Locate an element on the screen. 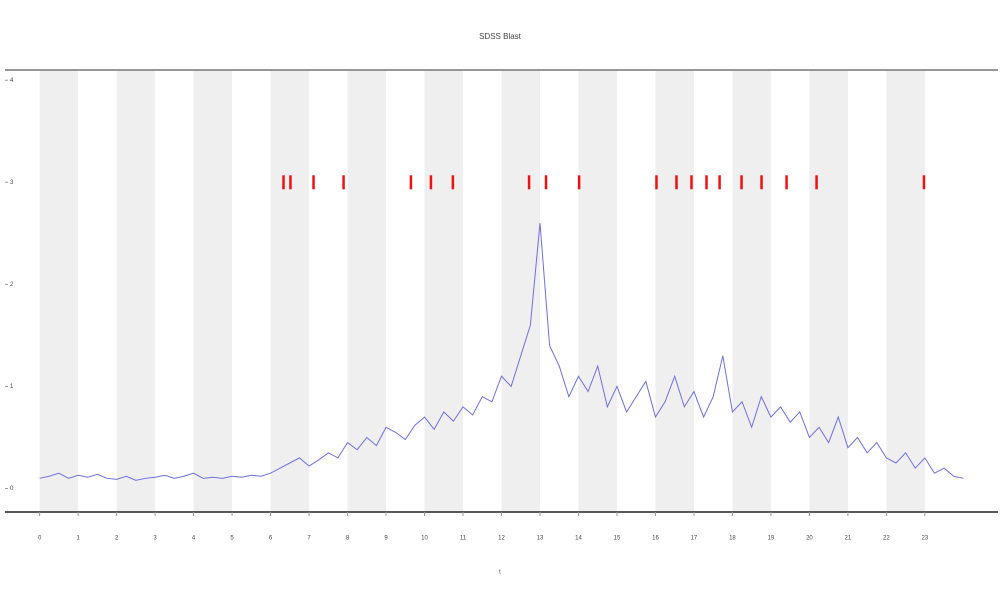  x-tick-label: 23 is located at coordinates (925, 539).